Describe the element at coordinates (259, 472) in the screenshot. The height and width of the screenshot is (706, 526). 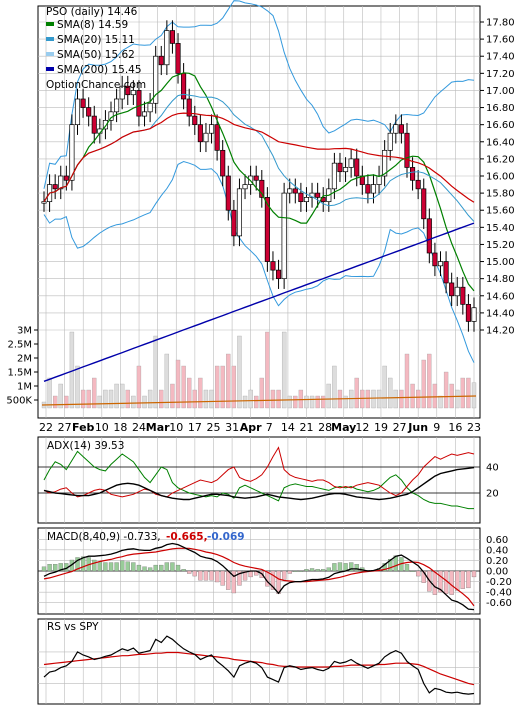
I see `adx-minus-di-line` at that location.